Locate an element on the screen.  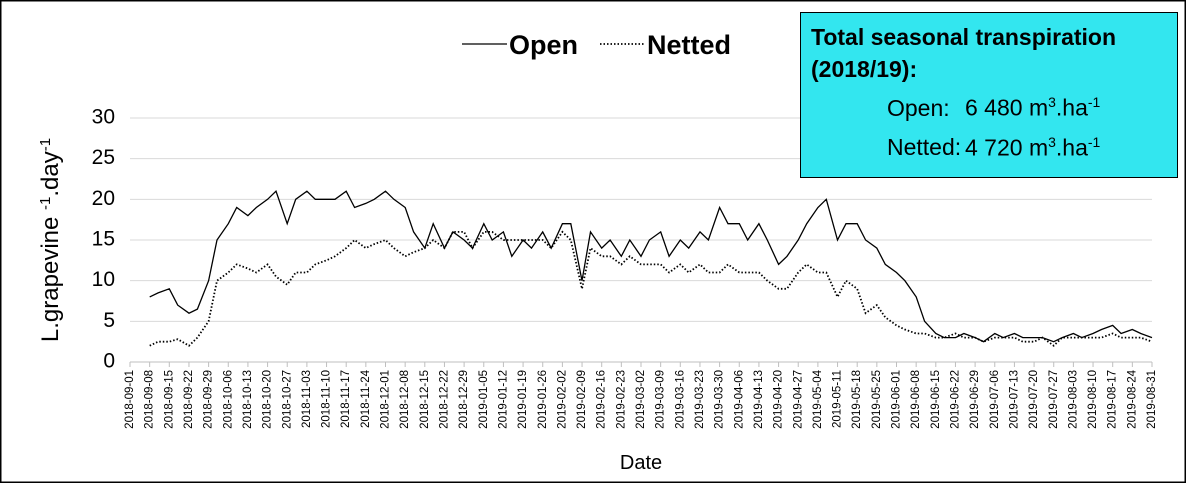
y-tick-label: 30 is located at coordinates (103, 117).